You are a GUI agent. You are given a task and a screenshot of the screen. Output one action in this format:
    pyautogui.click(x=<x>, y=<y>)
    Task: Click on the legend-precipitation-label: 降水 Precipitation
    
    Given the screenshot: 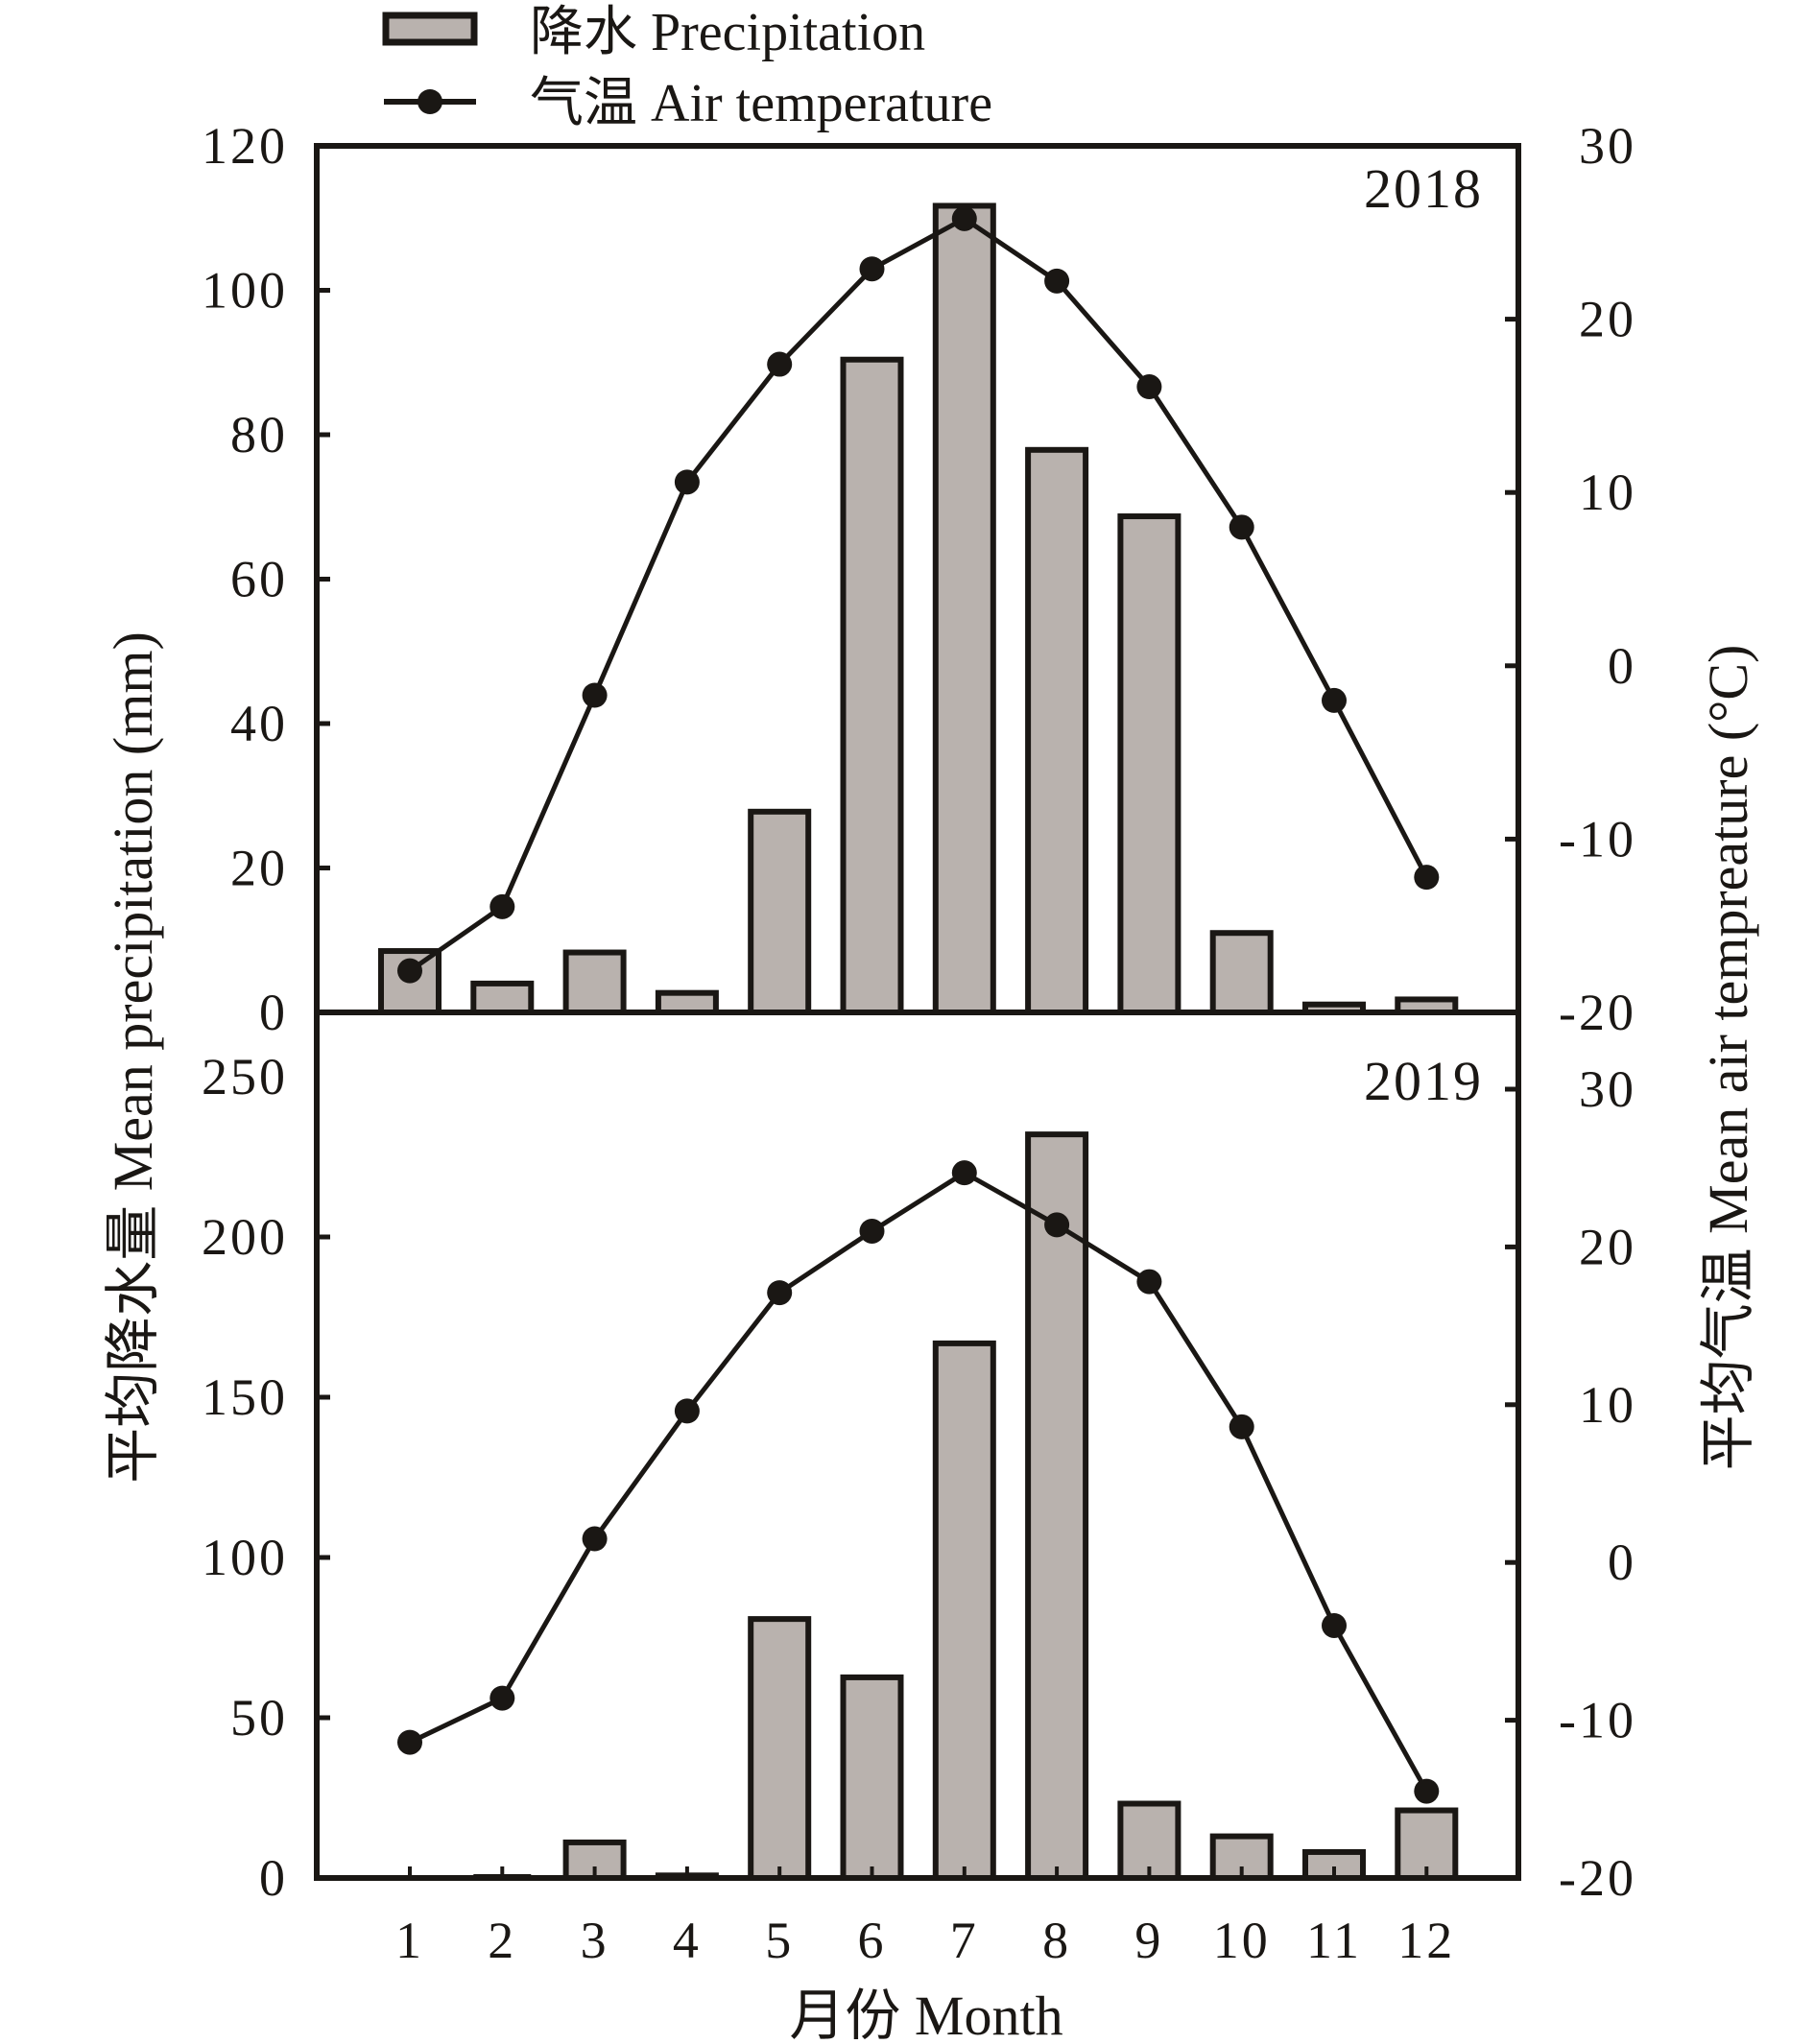 What is the action you would take?
    pyautogui.click(x=727, y=32)
    